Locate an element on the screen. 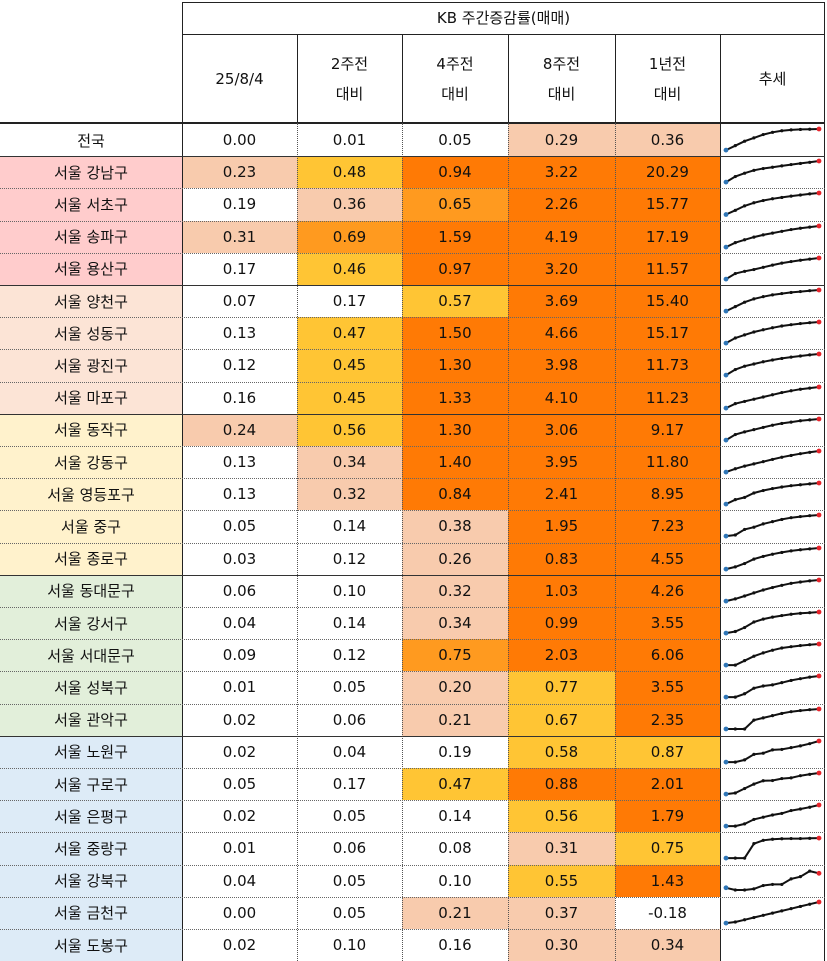  table-row: 서울 서대문구 0.09 0.12 0.75 2.03 6.06 is located at coordinates (413, 655).